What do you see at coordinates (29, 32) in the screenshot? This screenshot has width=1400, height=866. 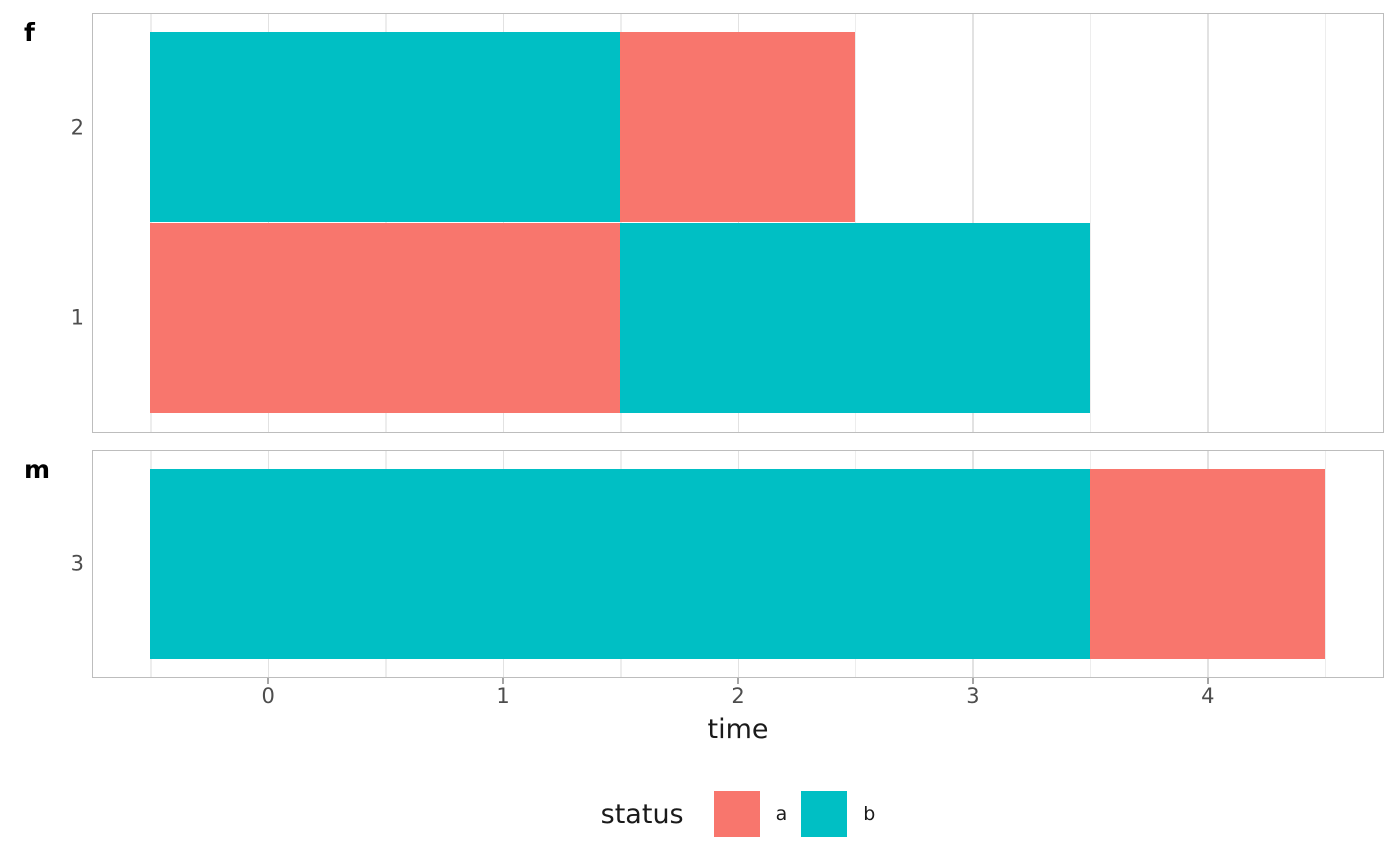 I see `facet-strip-label: f` at bounding box center [29, 32].